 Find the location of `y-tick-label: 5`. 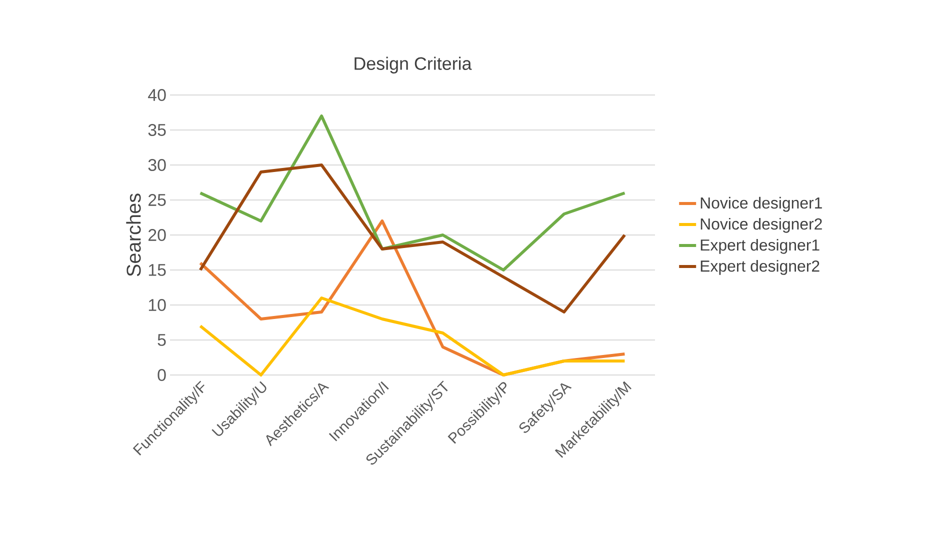

y-tick-label: 5 is located at coordinates (162, 340).